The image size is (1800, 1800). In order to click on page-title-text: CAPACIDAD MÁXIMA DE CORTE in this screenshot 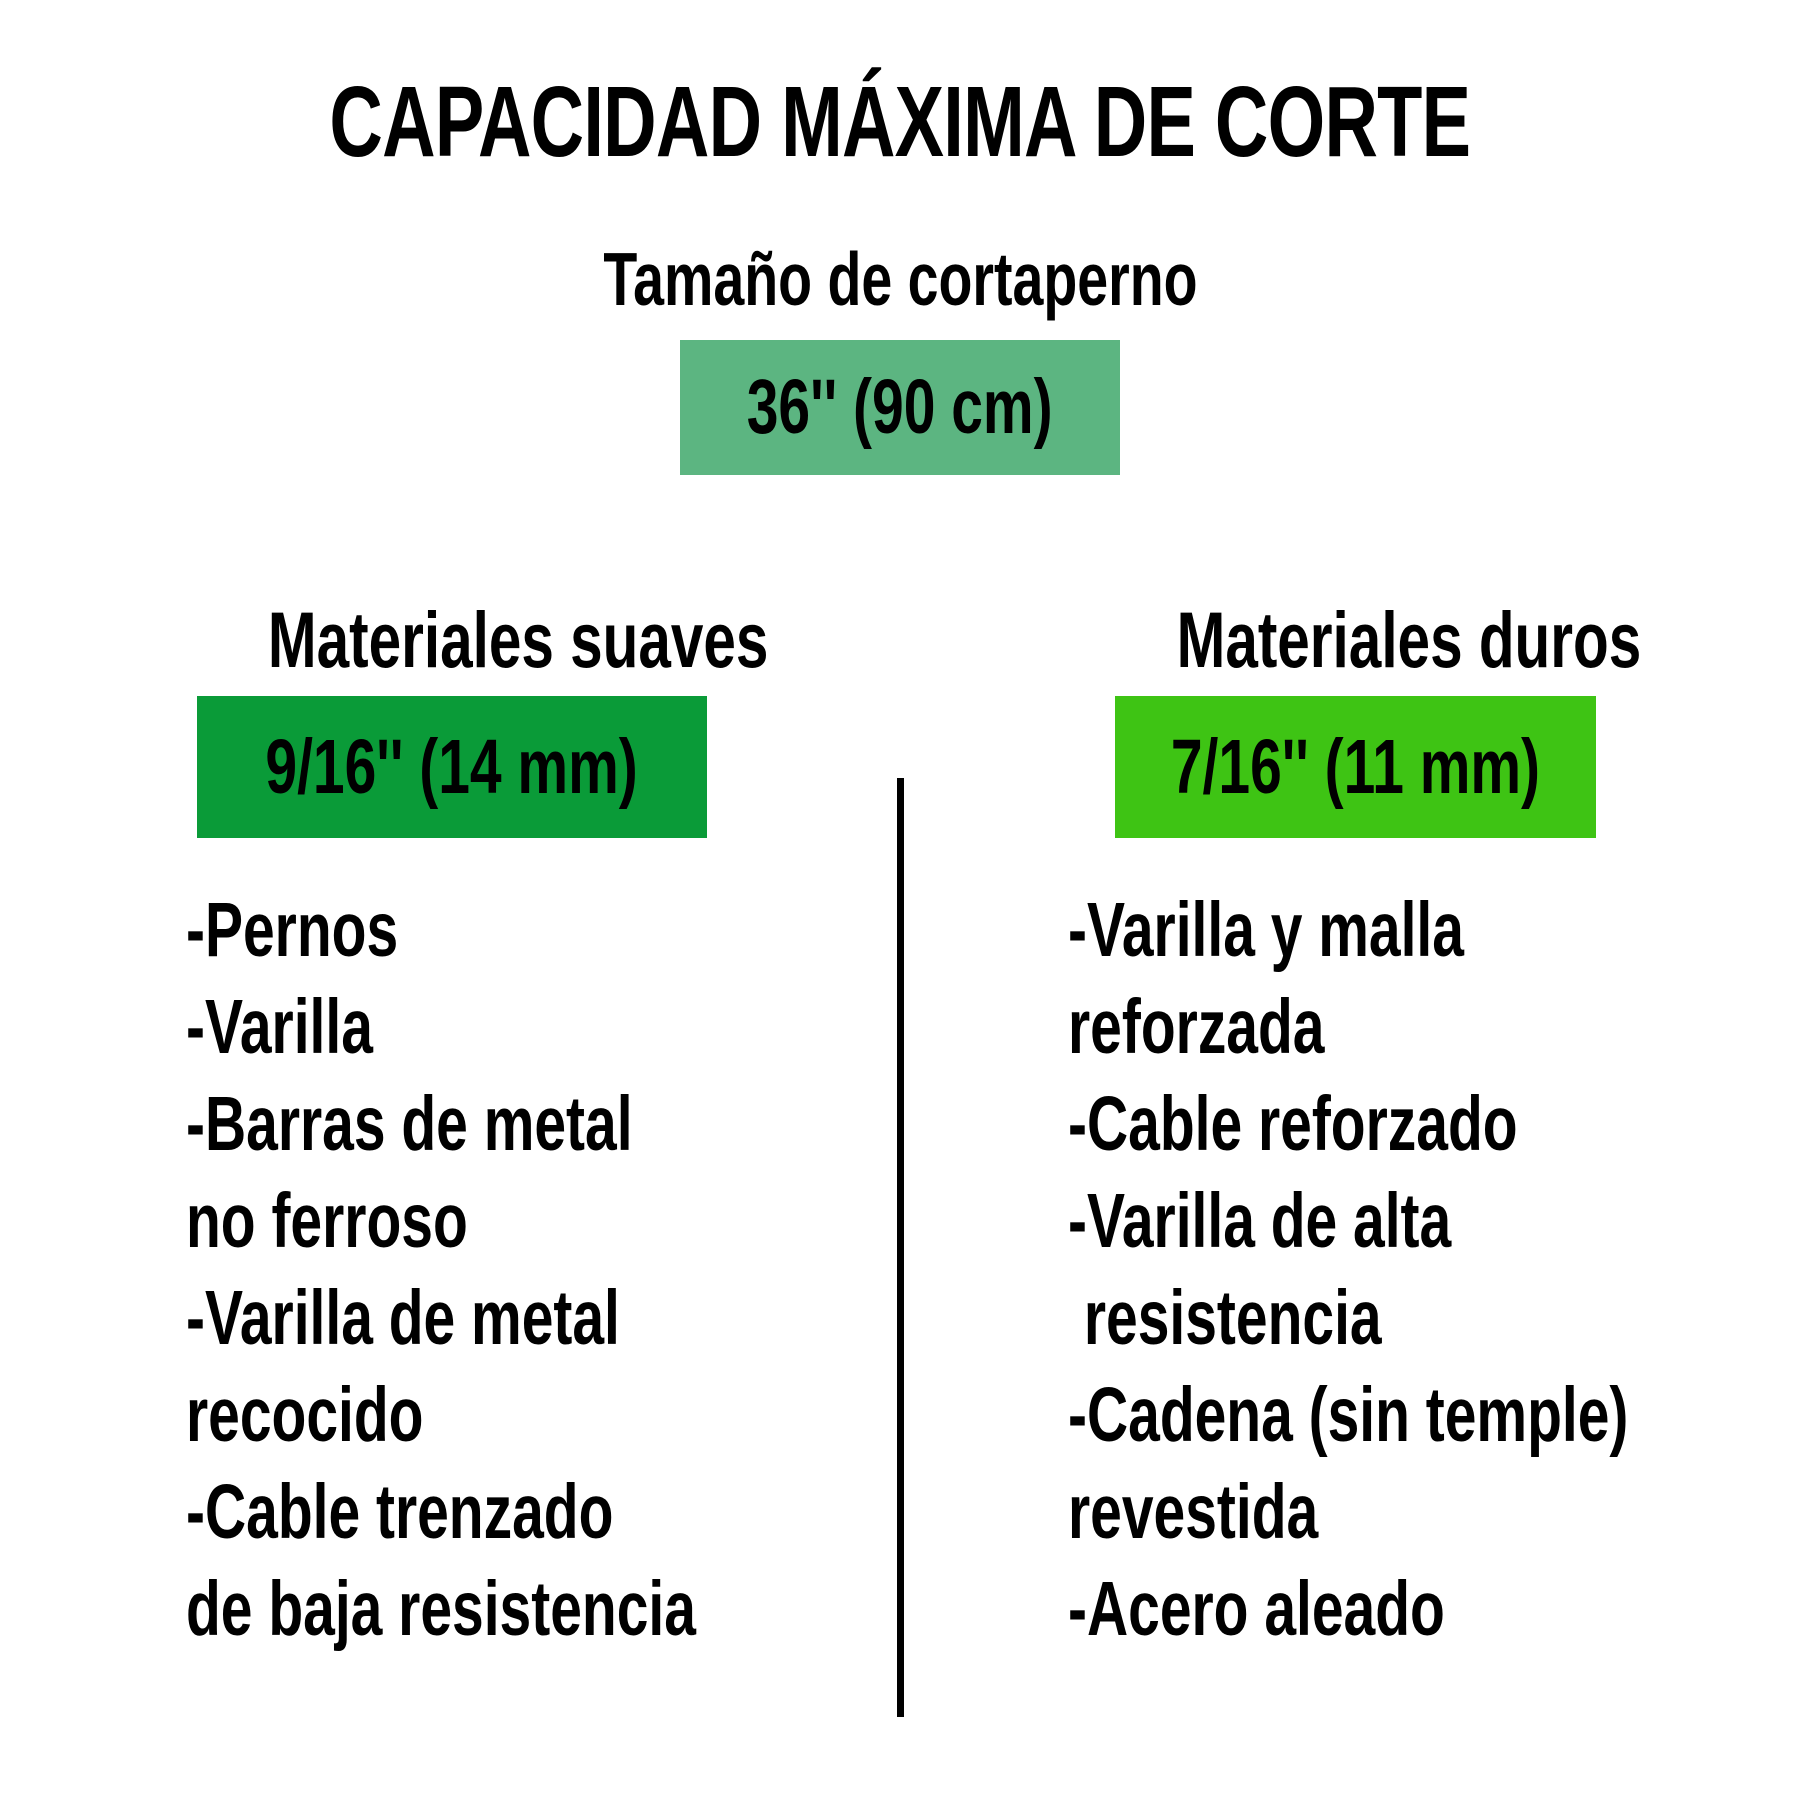, I will do `click(900, 122)`.